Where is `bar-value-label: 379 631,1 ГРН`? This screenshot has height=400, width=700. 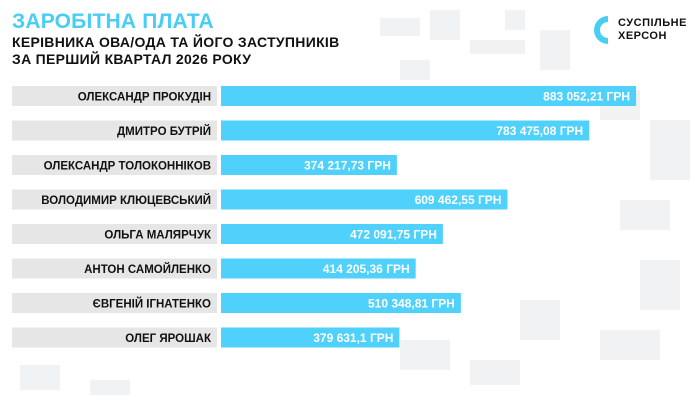
bar-value-label: 379 631,1 ГРН is located at coordinates (353, 338).